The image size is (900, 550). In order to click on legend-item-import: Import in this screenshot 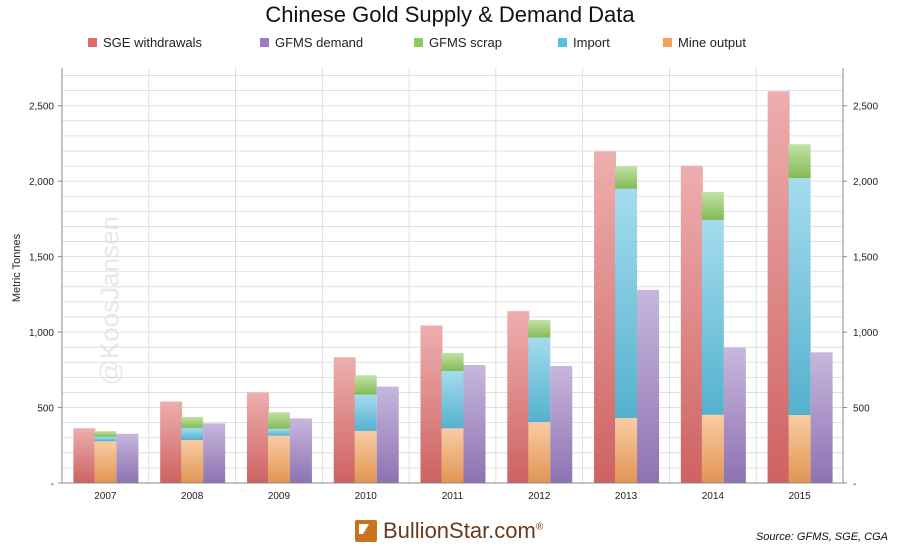, I will do `click(584, 42)`.